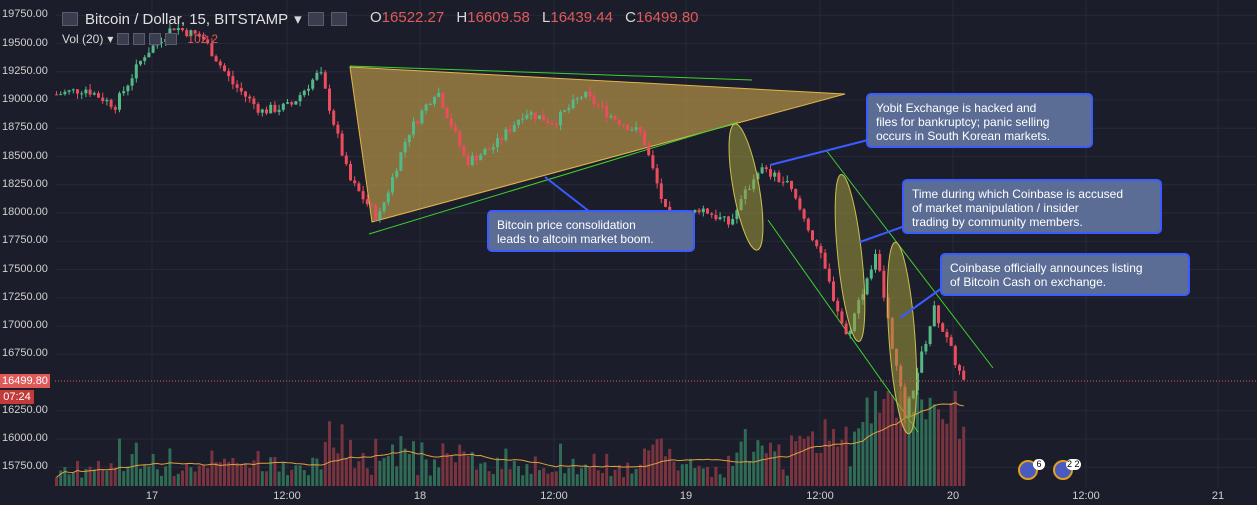 This screenshot has width=1257, height=505. I want to click on ohlc-high-label: H, so click(462, 17).